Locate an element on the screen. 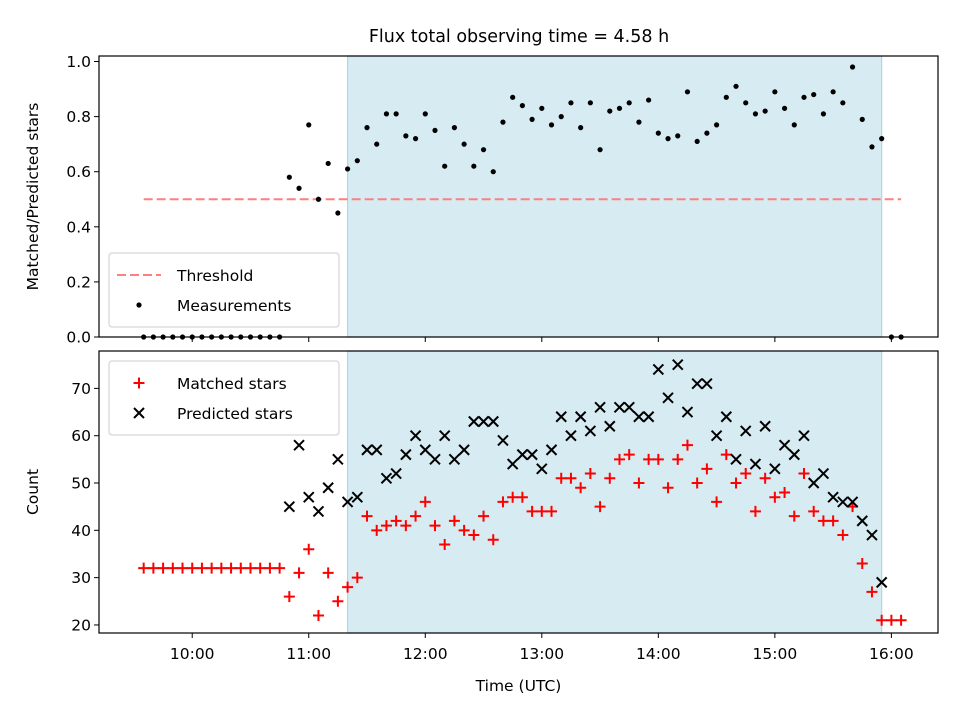 This screenshot has height=724, width=960. y-tick-label: 0.8 is located at coordinates (78, 117).